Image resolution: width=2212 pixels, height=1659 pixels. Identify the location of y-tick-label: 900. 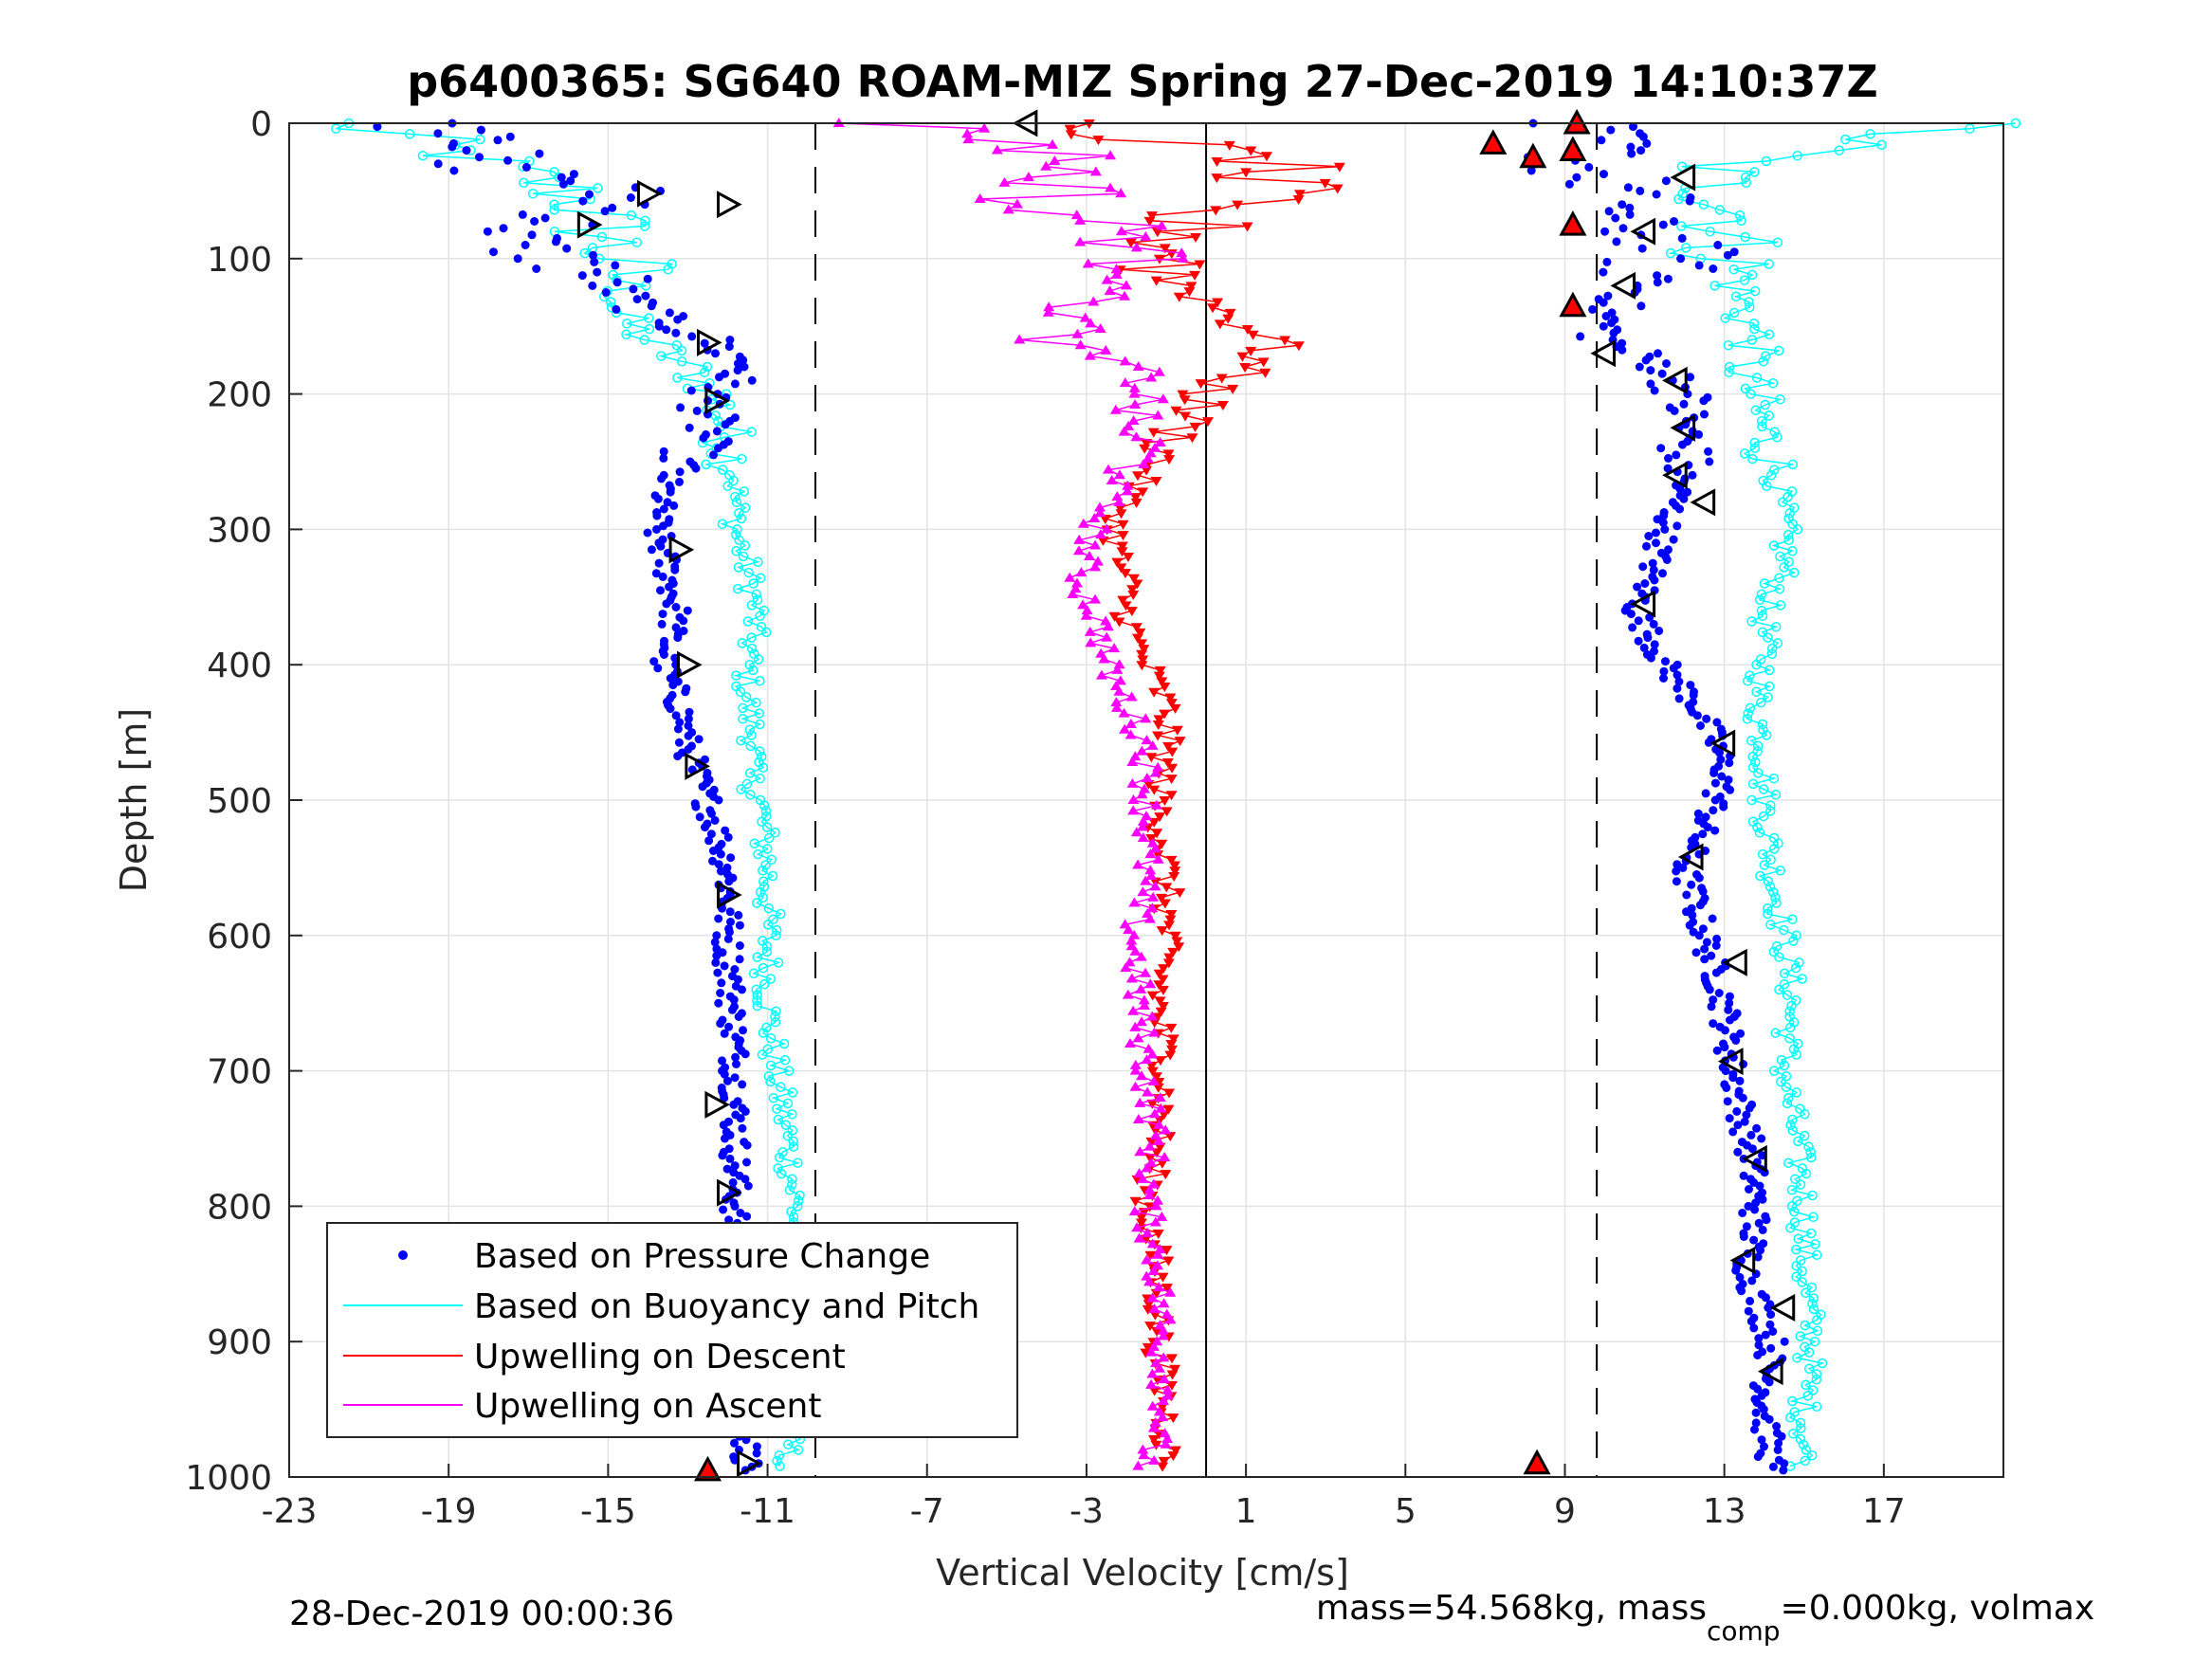
(239, 1342).